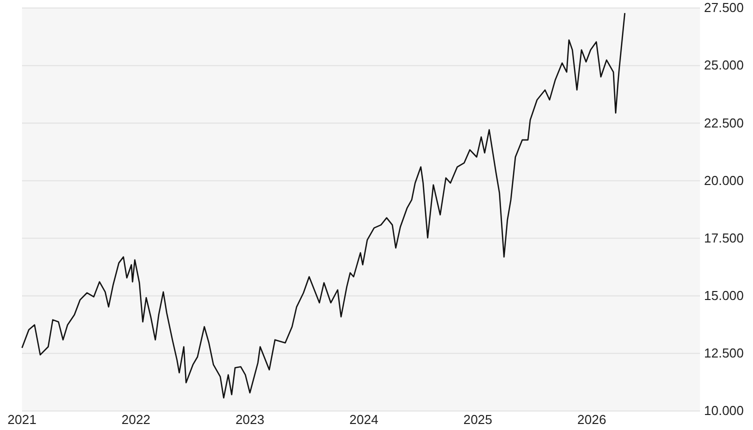 Image resolution: width=753 pixels, height=430 pixels. Describe the element at coordinates (135, 420) in the screenshot. I see `x-tick-label: 2022` at that location.